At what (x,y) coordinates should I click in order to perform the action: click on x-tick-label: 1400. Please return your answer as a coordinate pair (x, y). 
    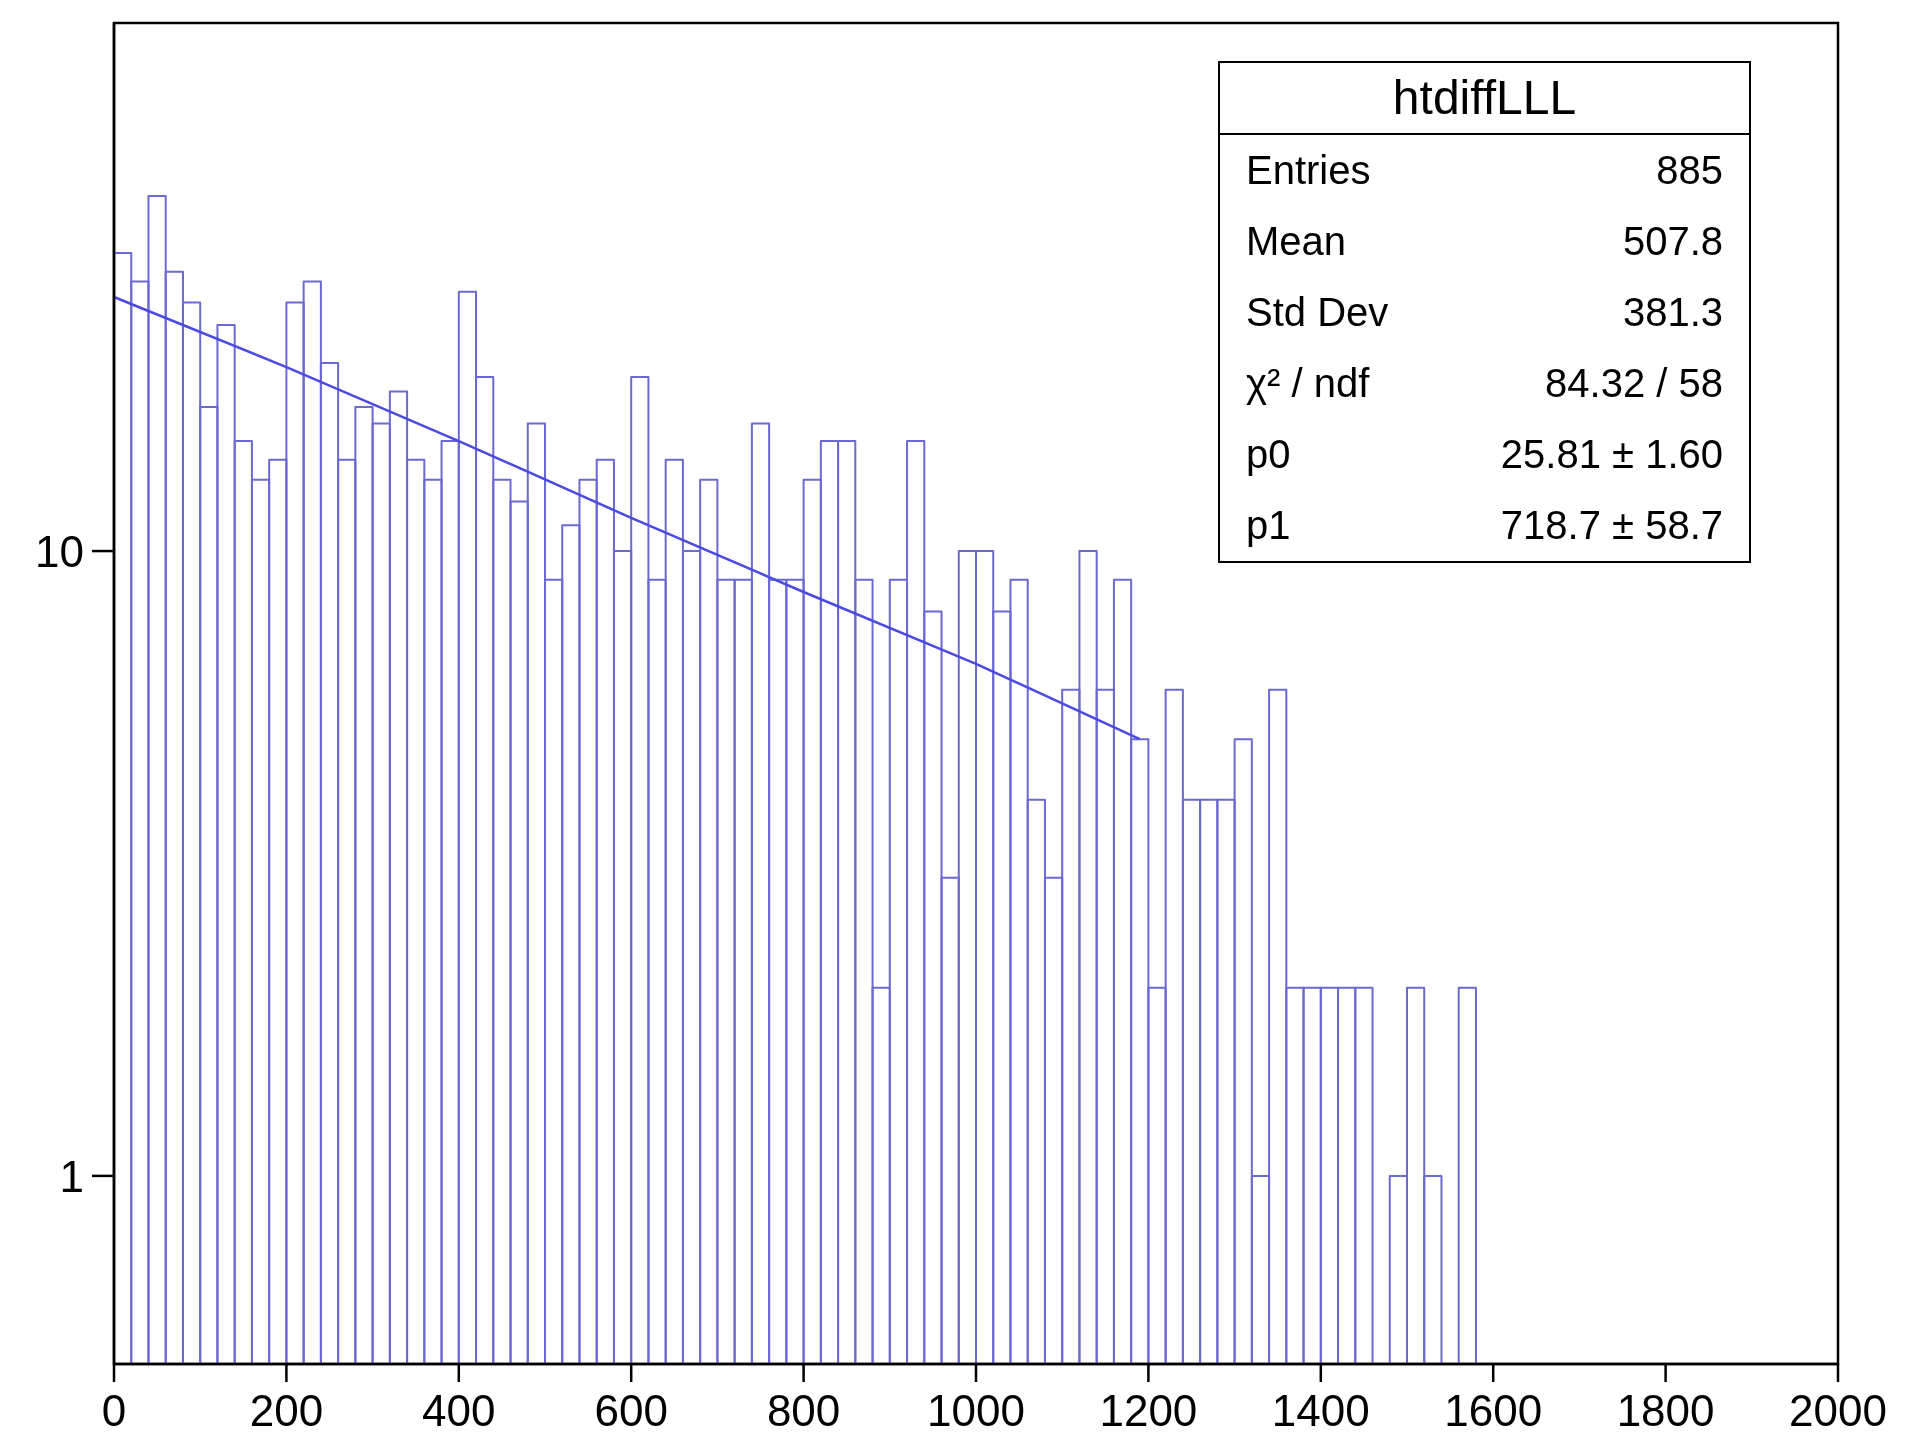
    Looking at the image, I should click on (1320, 1410).